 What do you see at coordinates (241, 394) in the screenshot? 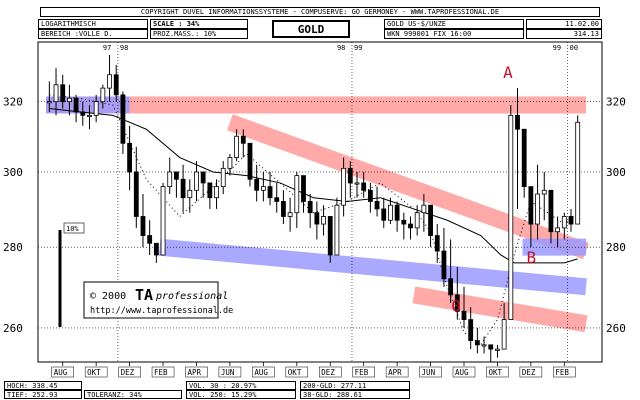
I see `footer-vol250: VOL. 250: 15.29%` at bounding box center [241, 394].